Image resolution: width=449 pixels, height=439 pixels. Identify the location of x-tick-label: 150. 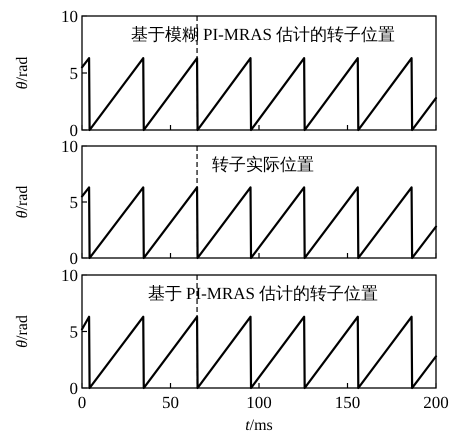
(347, 402).